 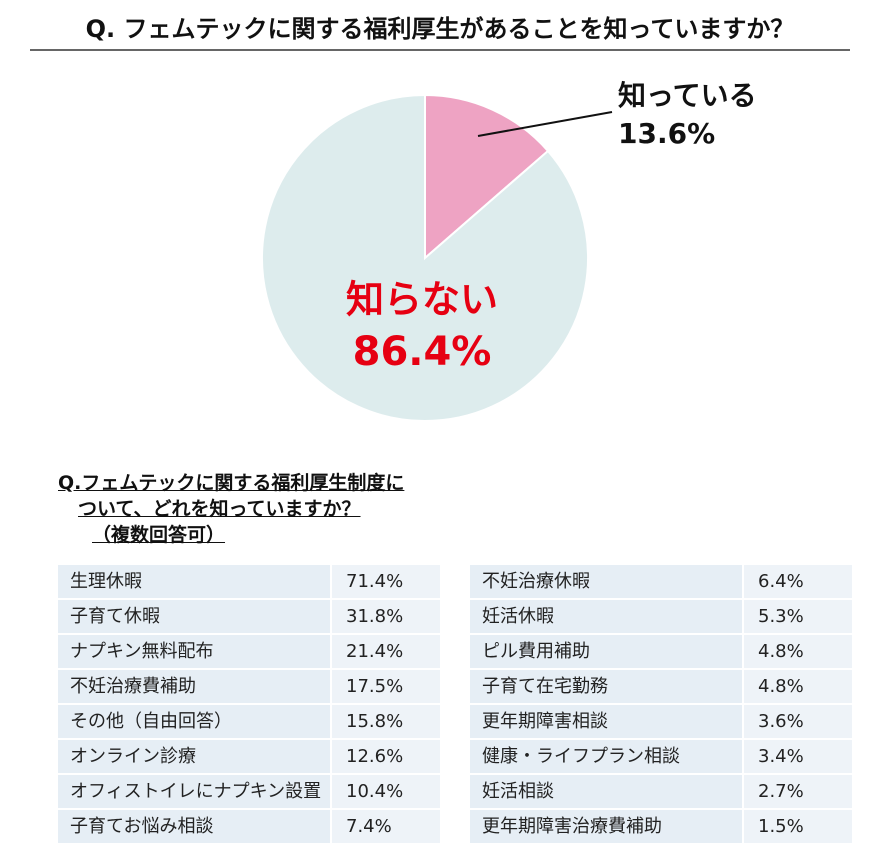 I want to click on leader-line, so click(x=545, y=124).